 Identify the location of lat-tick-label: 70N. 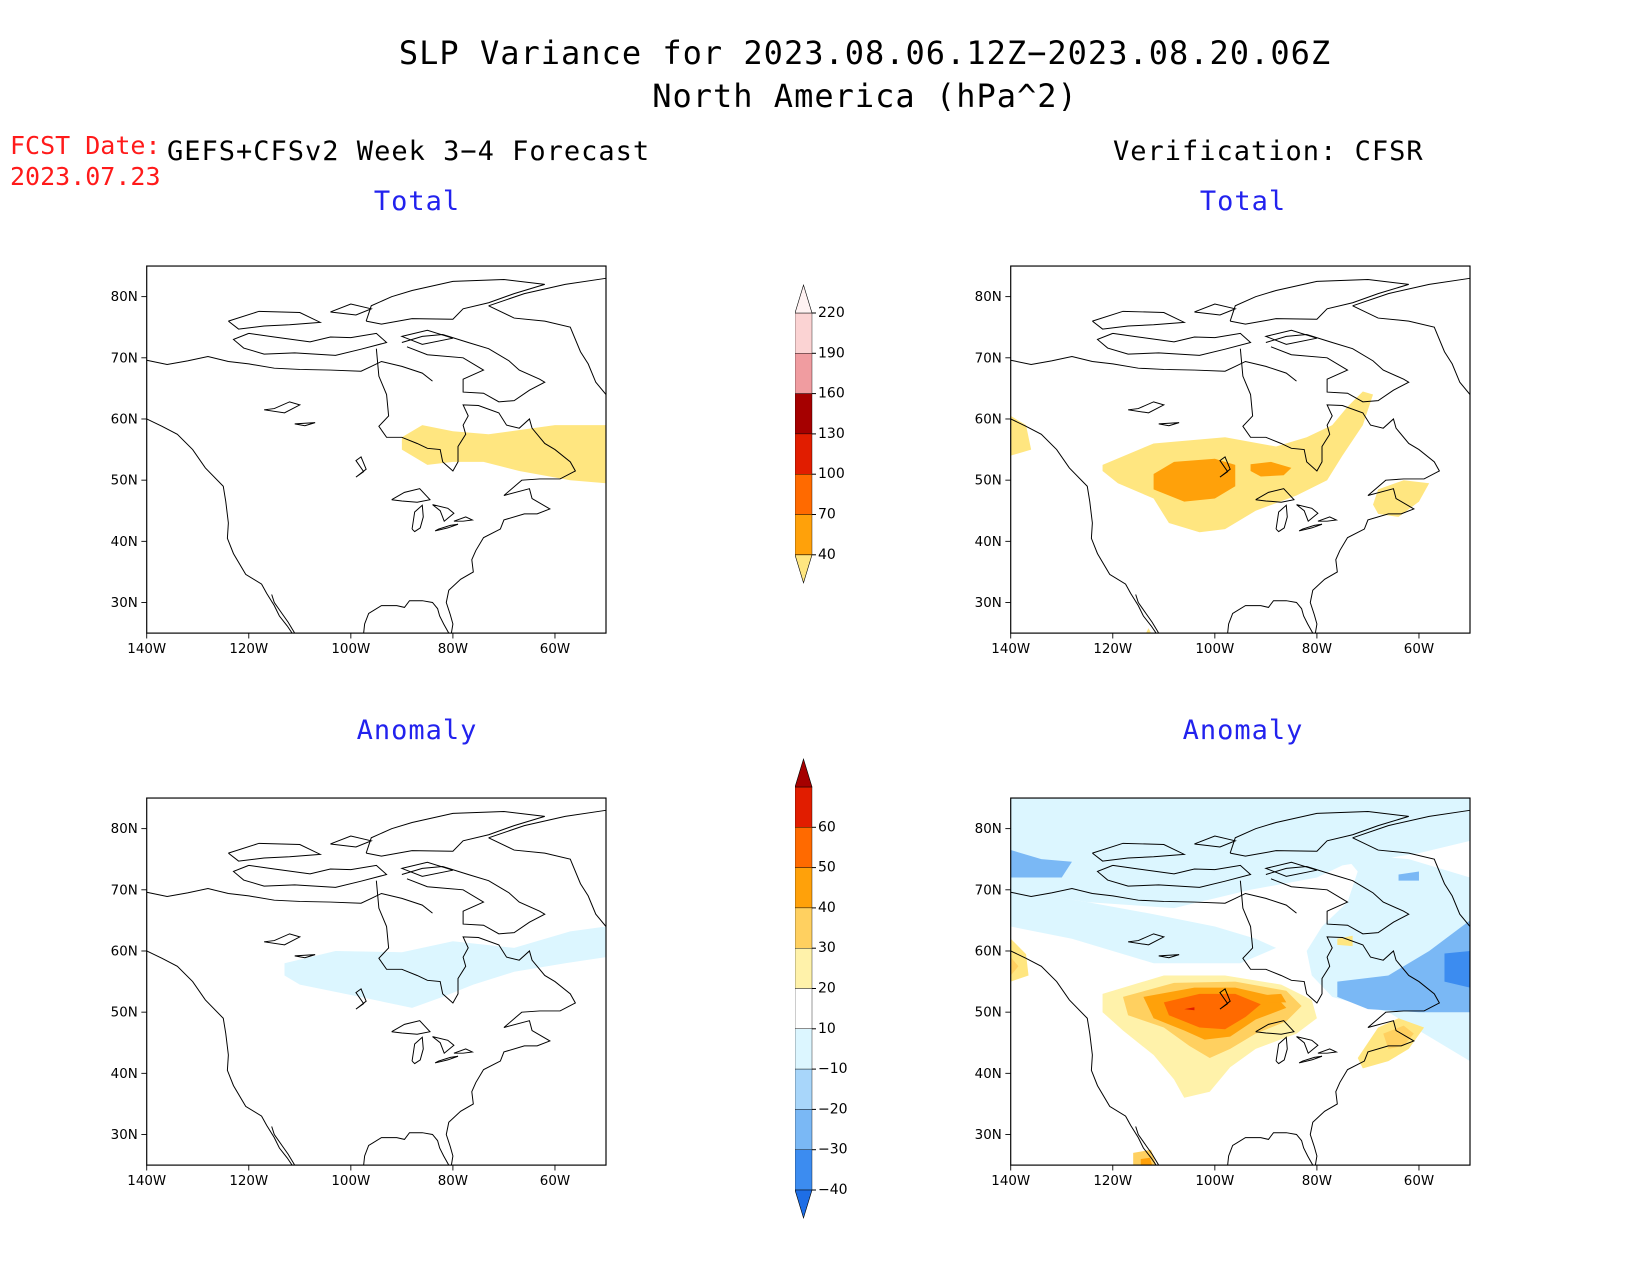
(124, 890).